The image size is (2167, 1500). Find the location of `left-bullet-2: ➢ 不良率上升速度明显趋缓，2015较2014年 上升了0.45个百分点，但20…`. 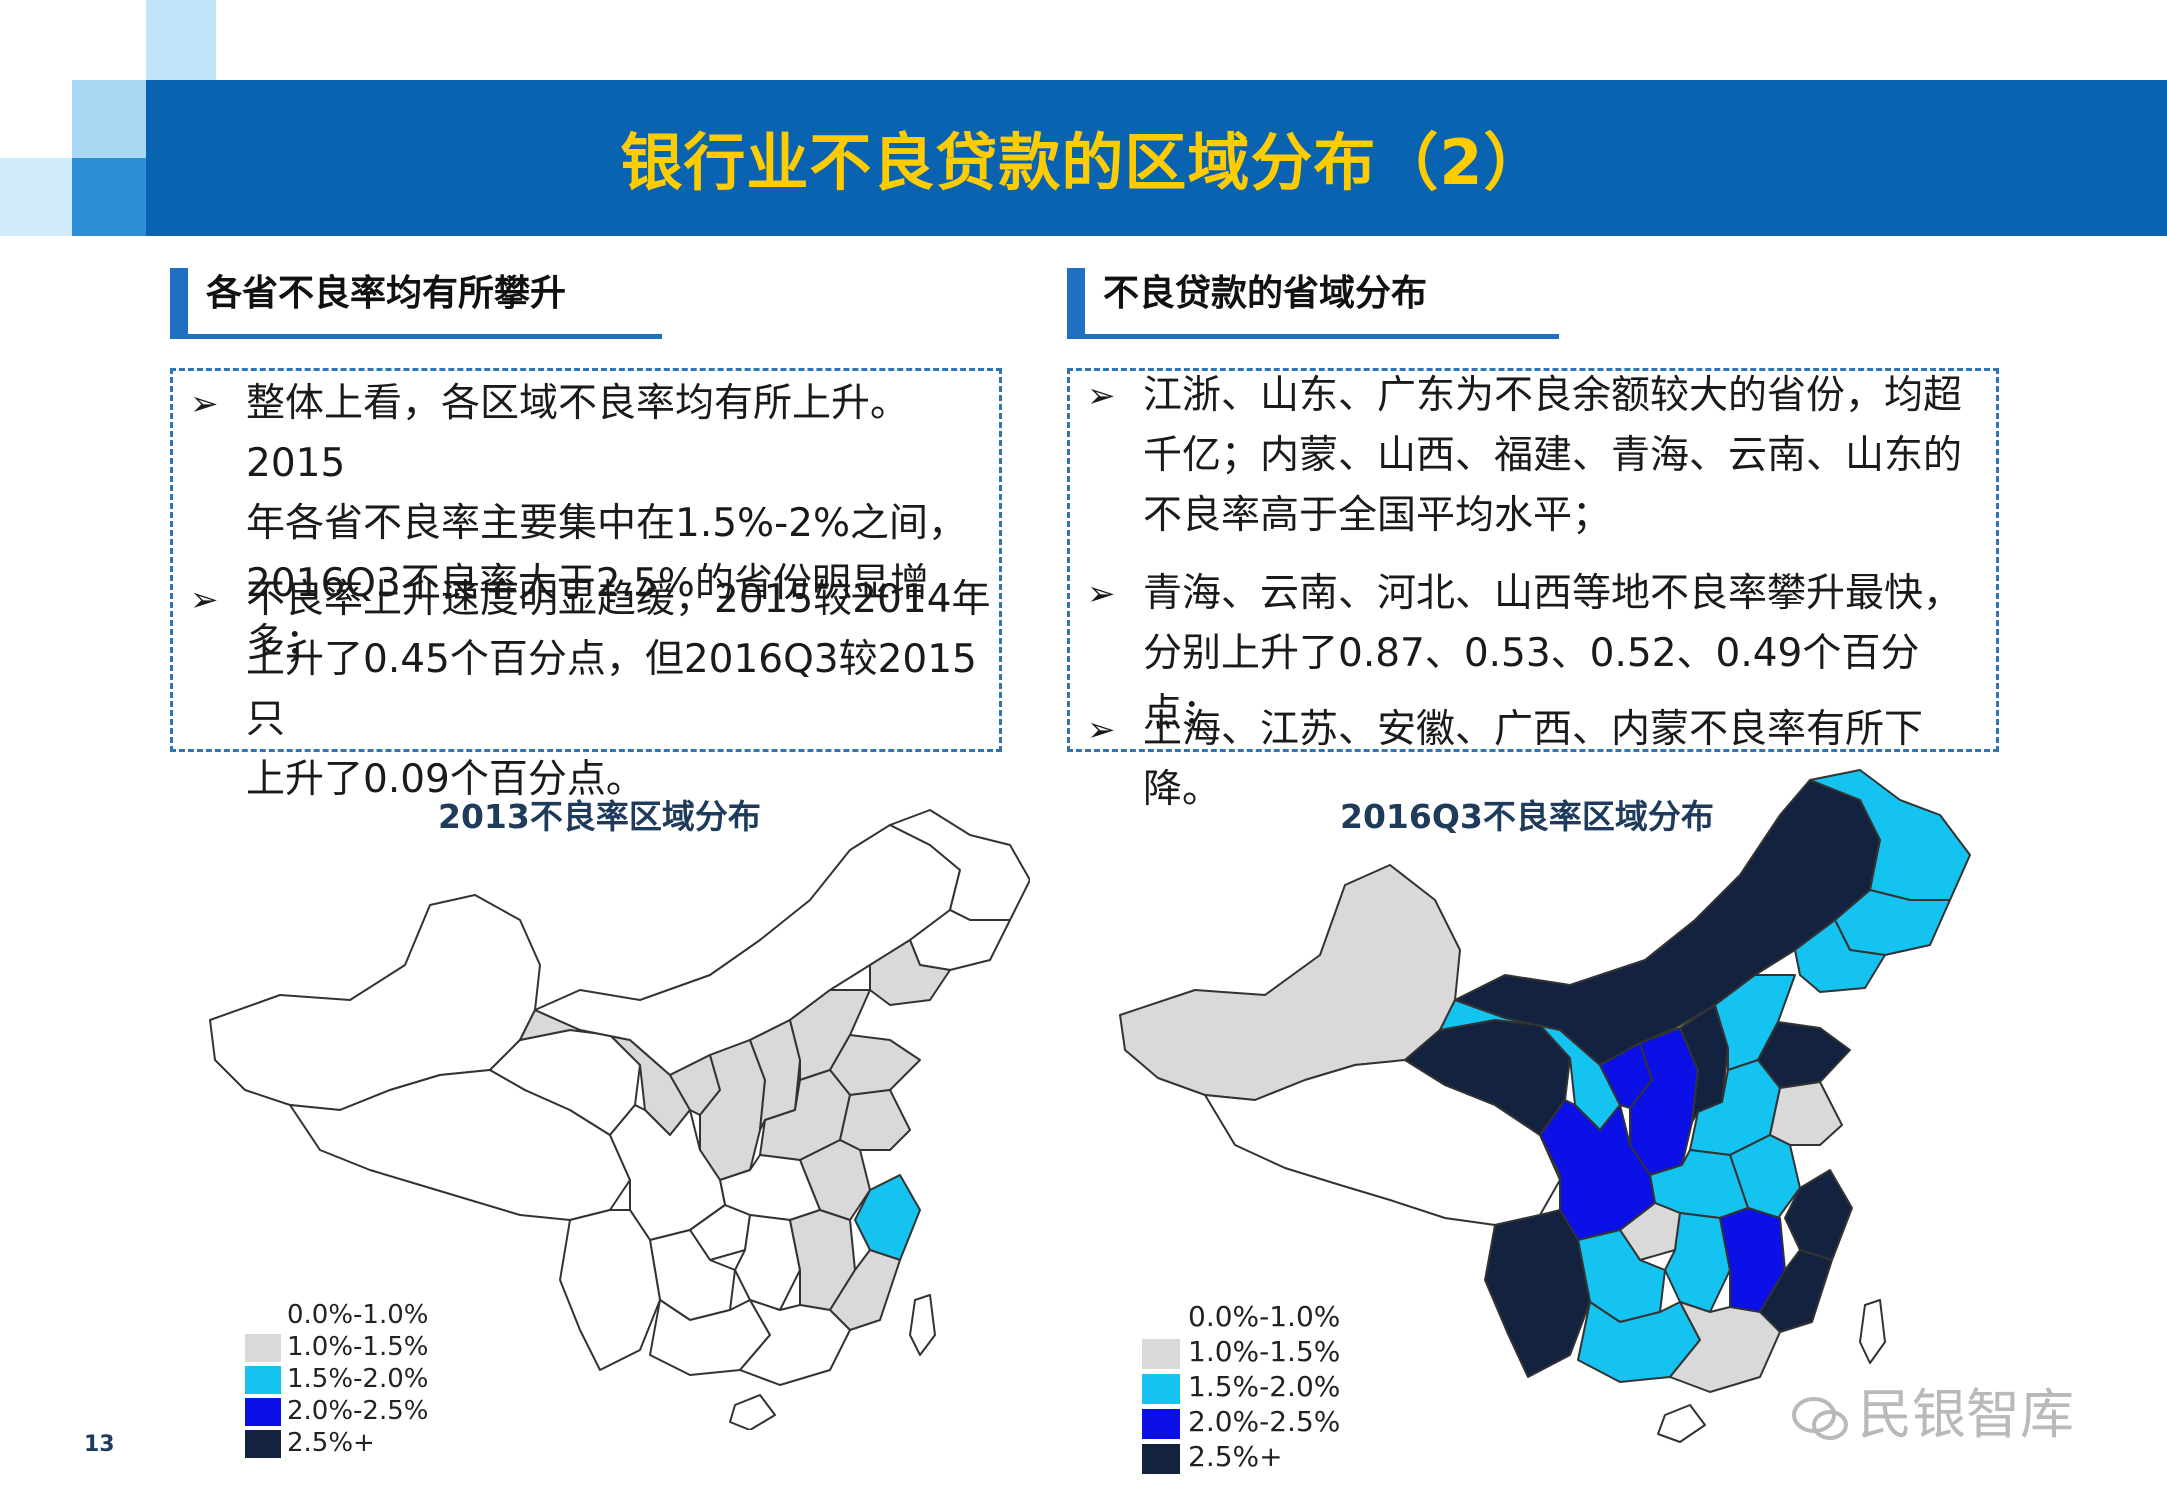

left-bullet-2: ➢ 不良率上升速度明显趋缓，2015较2014年 上升了0.45个百分点，但20… is located at coordinates (595, 690).